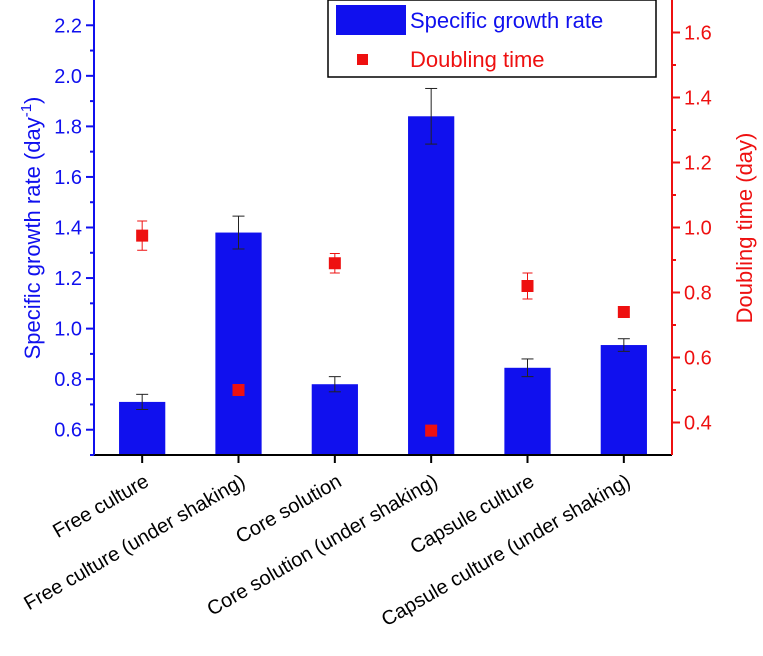 The width and height of the screenshot is (763, 656). Describe the element at coordinates (744, 228) in the screenshot. I see `y-right-axis-title: Doubling time (day)` at that location.